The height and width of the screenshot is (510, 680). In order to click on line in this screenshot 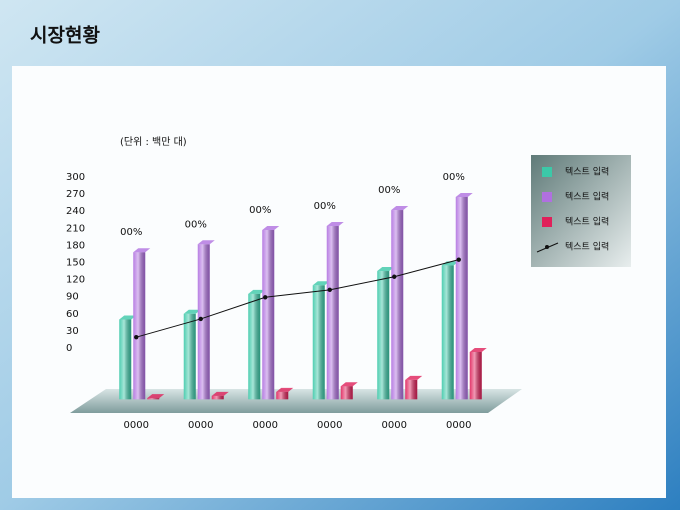, I will do `click(297, 298)`.